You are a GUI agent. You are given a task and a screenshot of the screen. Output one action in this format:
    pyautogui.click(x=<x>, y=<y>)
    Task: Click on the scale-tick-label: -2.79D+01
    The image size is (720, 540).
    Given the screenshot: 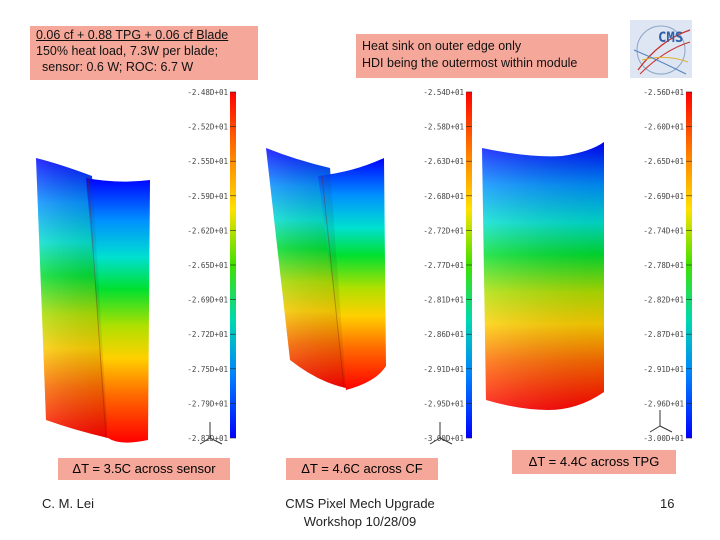 What is the action you would take?
    pyautogui.click(x=207, y=403)
    